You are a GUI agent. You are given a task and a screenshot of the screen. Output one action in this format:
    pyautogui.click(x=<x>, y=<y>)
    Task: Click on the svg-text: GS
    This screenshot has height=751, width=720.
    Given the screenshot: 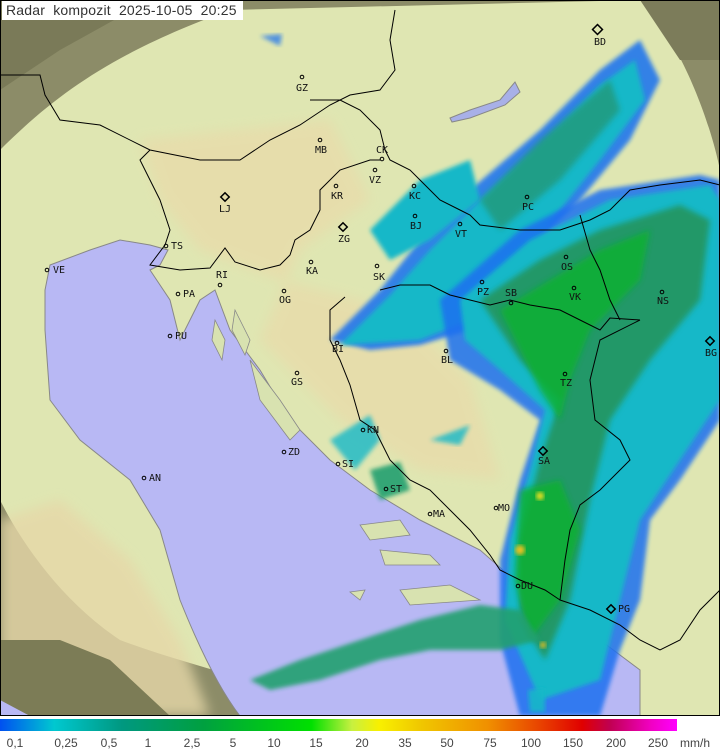 What is the action you would take?
    pyautogui.click(x=297, y=382)
    